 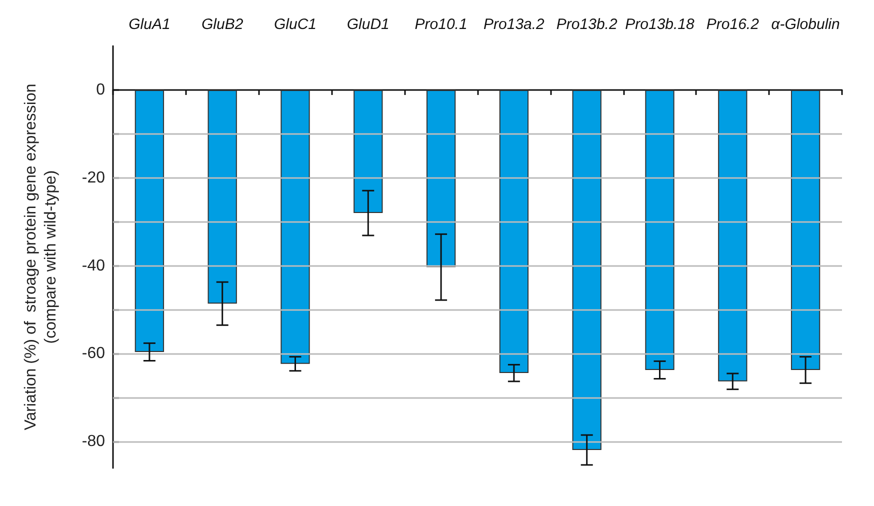 What do you see at coordinates (805, 24) in the screenshot?
I see `x-tick-label: α-Globulin` at bounding box center [805, 24].